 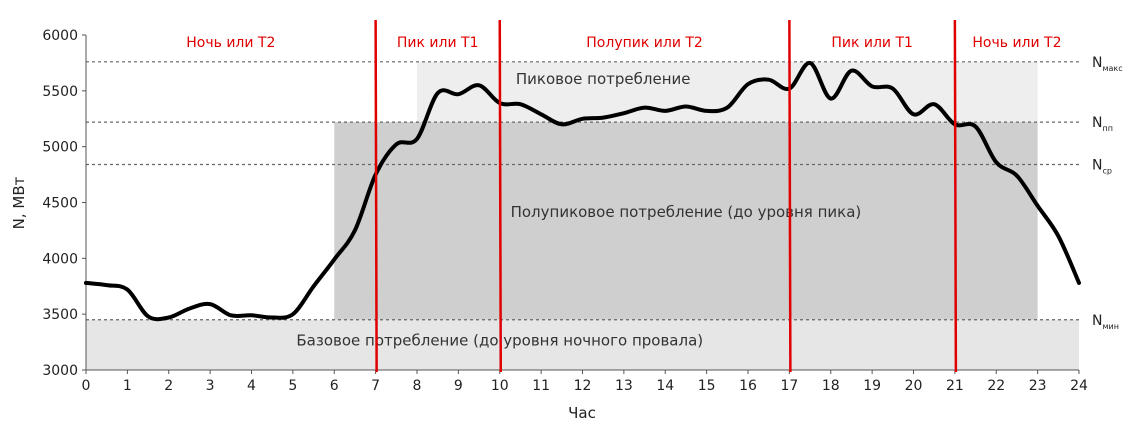 What do you see at coordinates (955, 386) in the screenshot?
I see `x-tick-label-21: 21` at bounding box center [955, 386].